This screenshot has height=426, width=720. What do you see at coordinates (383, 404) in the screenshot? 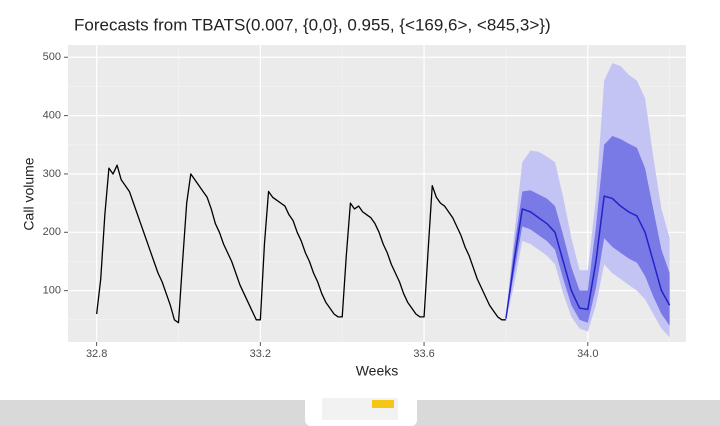
I see `logo-accent` at bounding box center [383, 404].